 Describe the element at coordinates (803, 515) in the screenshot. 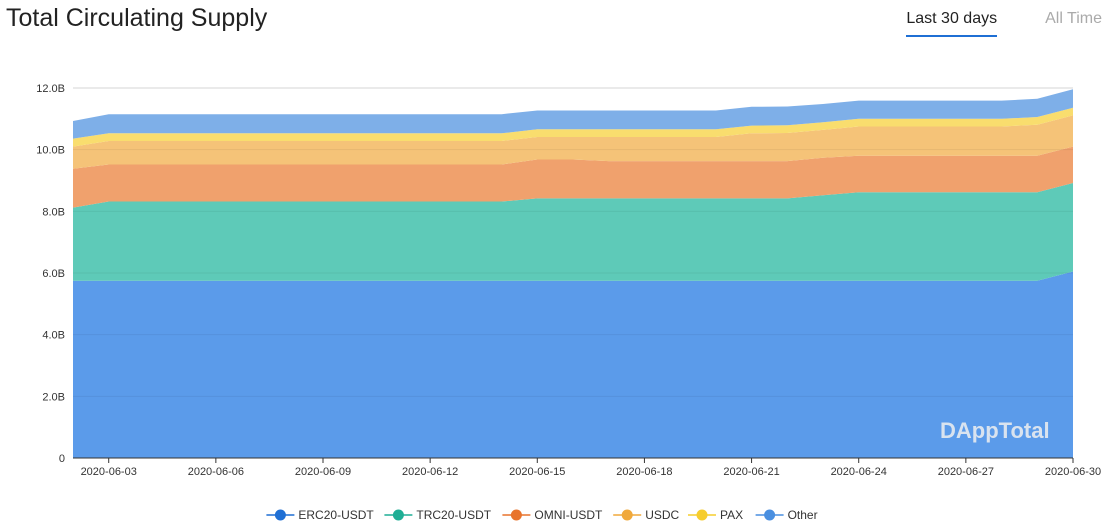

I see `legend-label: Other` at that location.